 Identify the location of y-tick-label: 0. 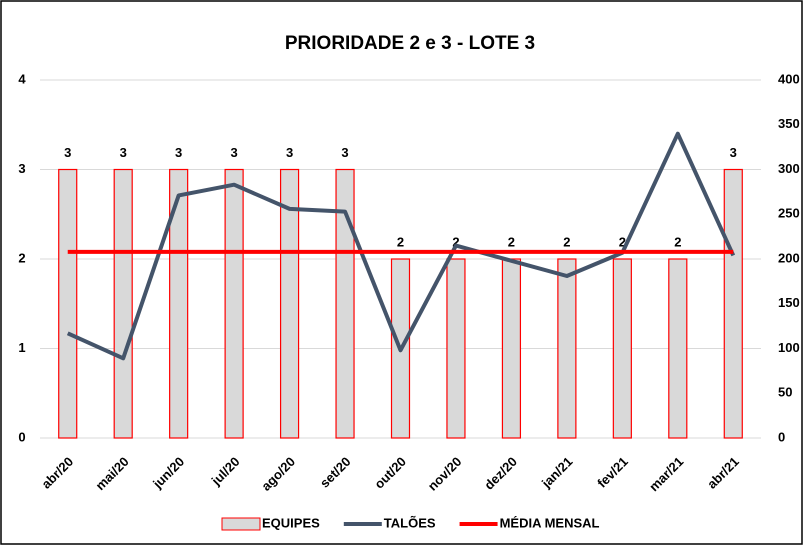
(21, 436).